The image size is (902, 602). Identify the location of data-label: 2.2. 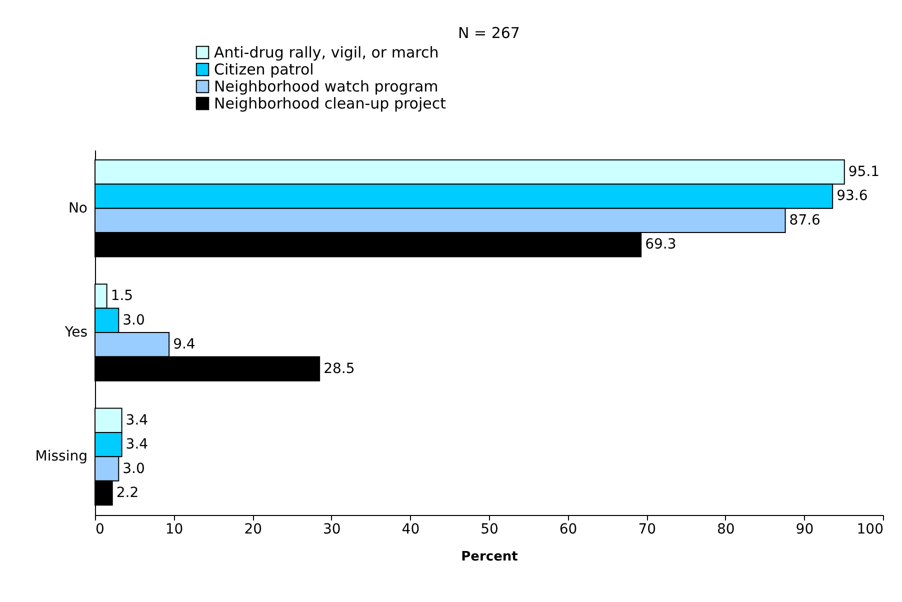
(127, 492).